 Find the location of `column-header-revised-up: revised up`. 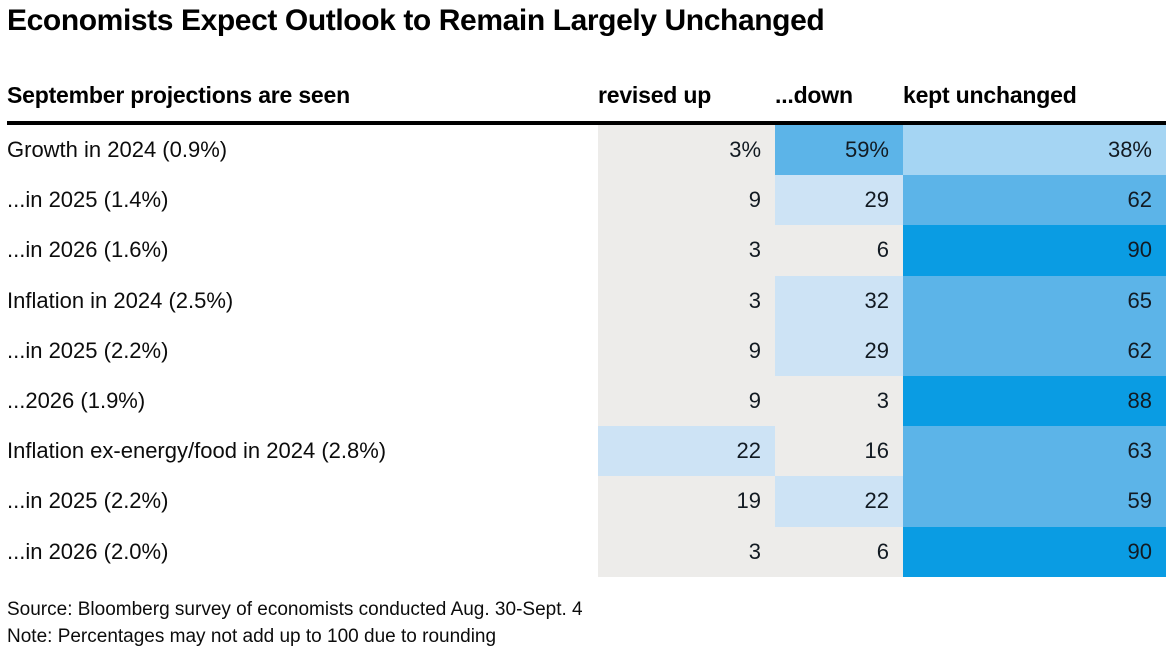

column-header-revised-up: revised up is located at coordinates (655, 95).